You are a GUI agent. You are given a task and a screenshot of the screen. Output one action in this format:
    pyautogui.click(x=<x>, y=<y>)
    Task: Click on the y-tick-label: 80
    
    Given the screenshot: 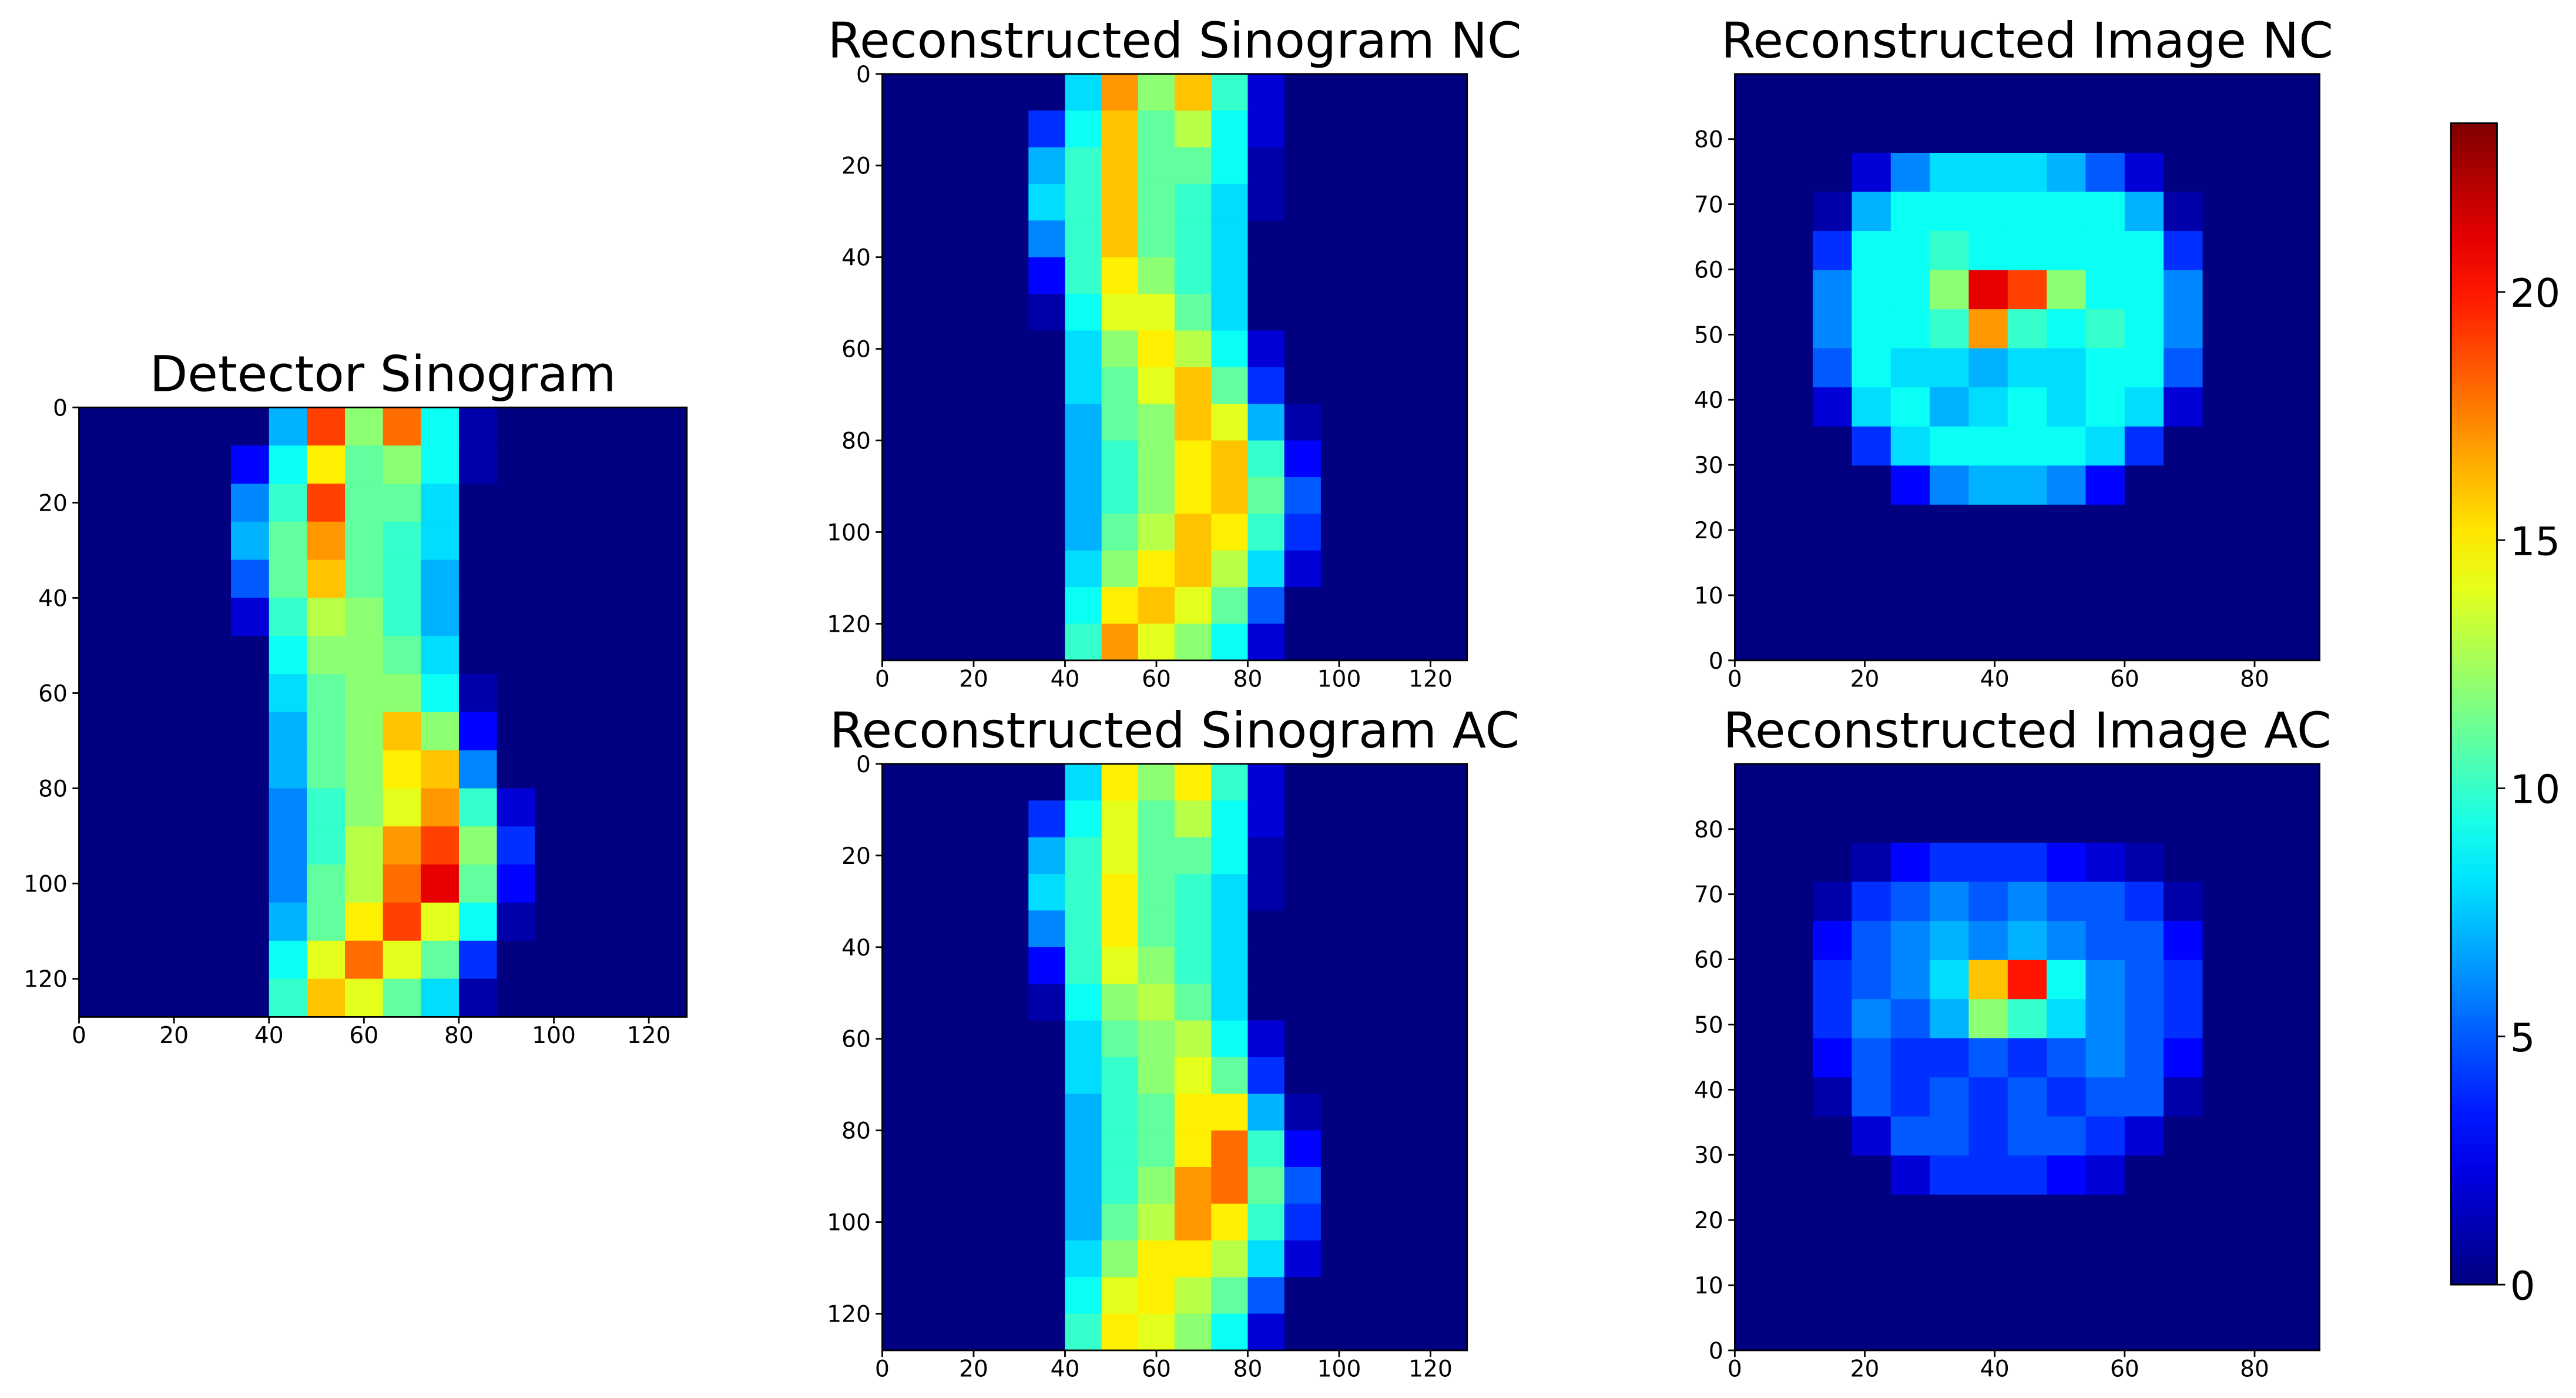 What is the action you would take?
    pyautogui.click(x=1709, y=830)
    